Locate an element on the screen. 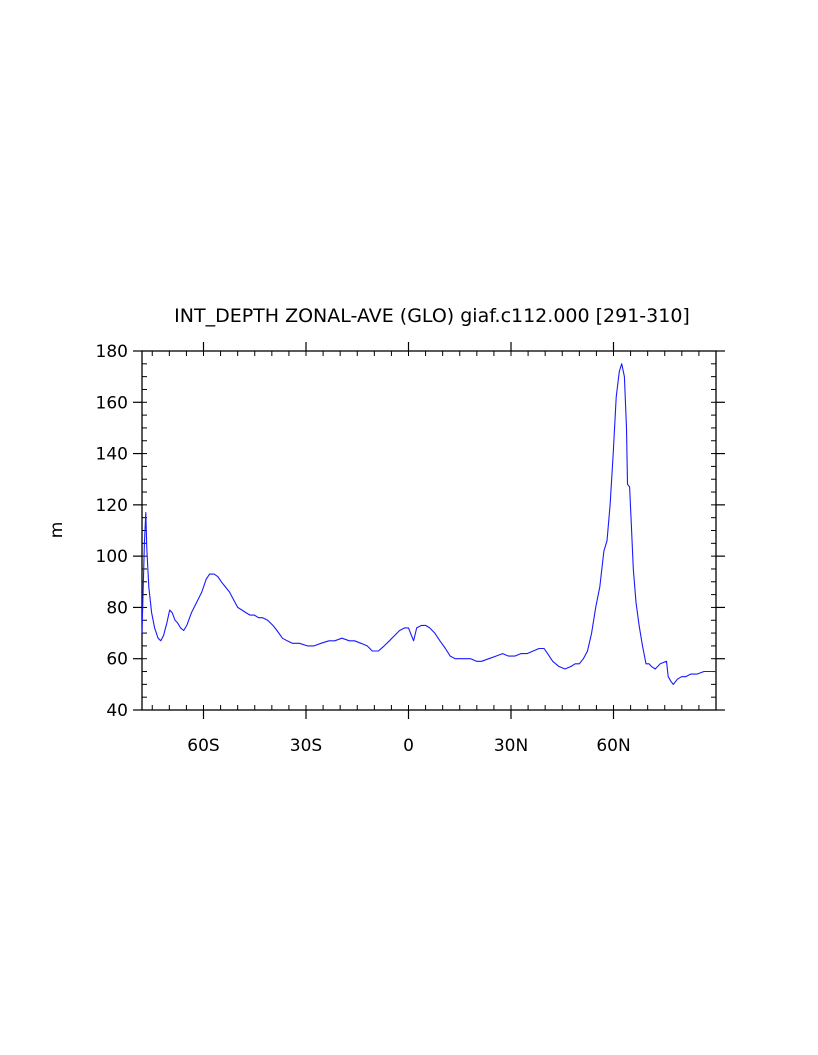 The image size is (818, 1055). x-tick-label: 60S is located at coordinates (203, 746).